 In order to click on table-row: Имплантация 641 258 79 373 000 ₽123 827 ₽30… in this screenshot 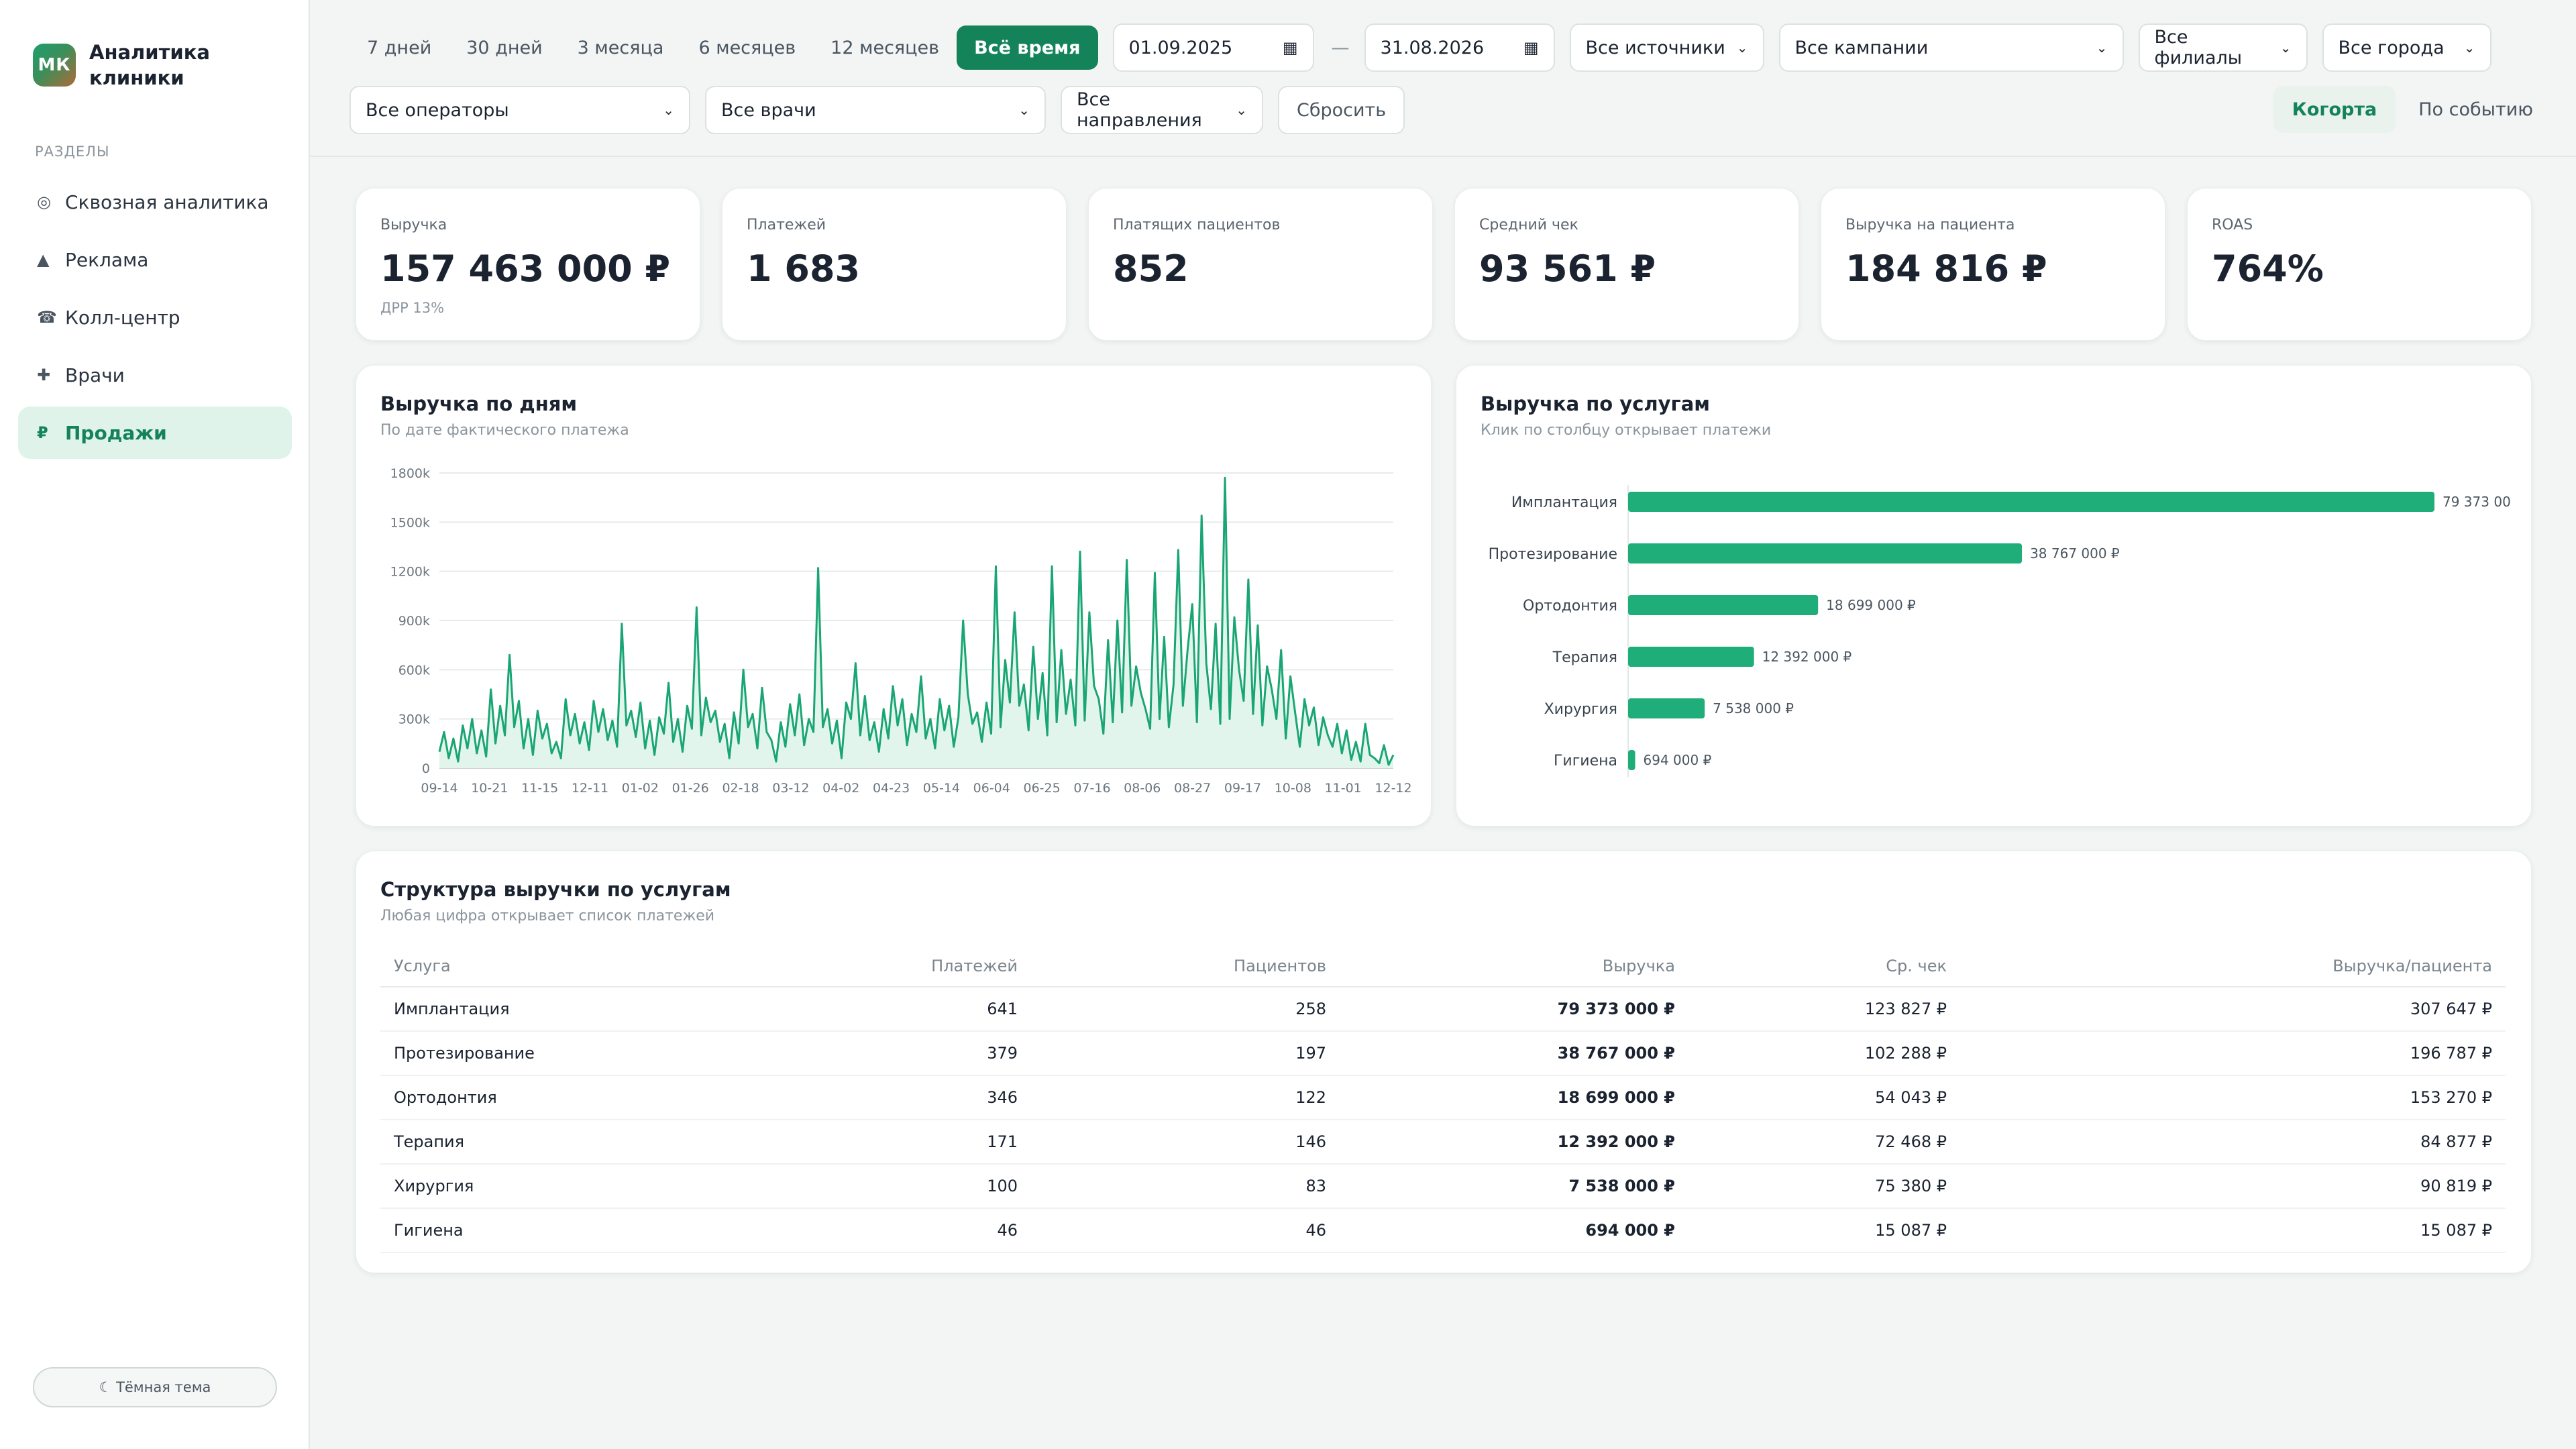, I will do `click(1443, 1009)`.